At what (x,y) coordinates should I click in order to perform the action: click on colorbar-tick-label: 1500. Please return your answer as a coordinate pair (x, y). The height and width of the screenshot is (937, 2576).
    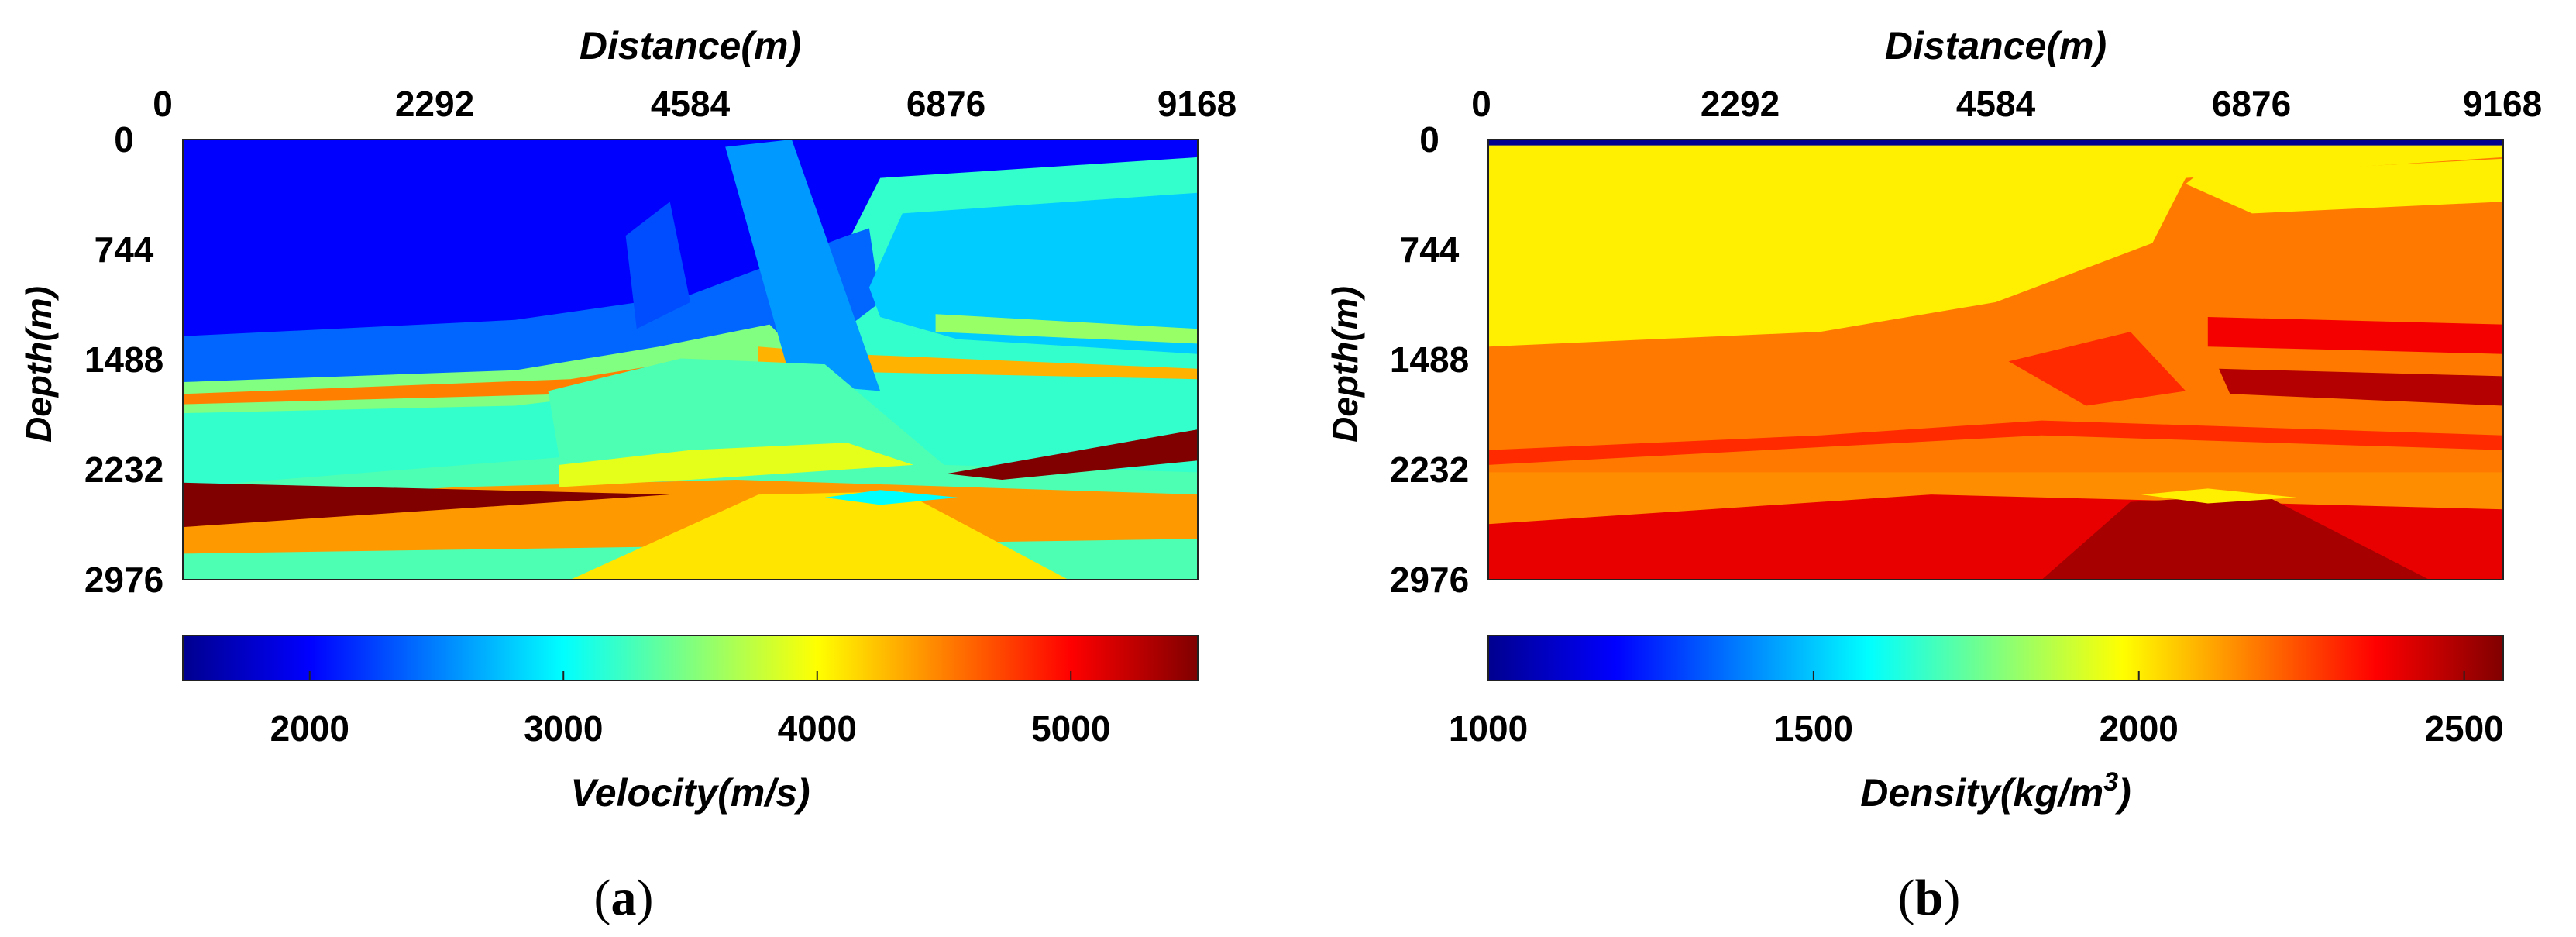
    Looking at the image, I should click on (1813, 728).